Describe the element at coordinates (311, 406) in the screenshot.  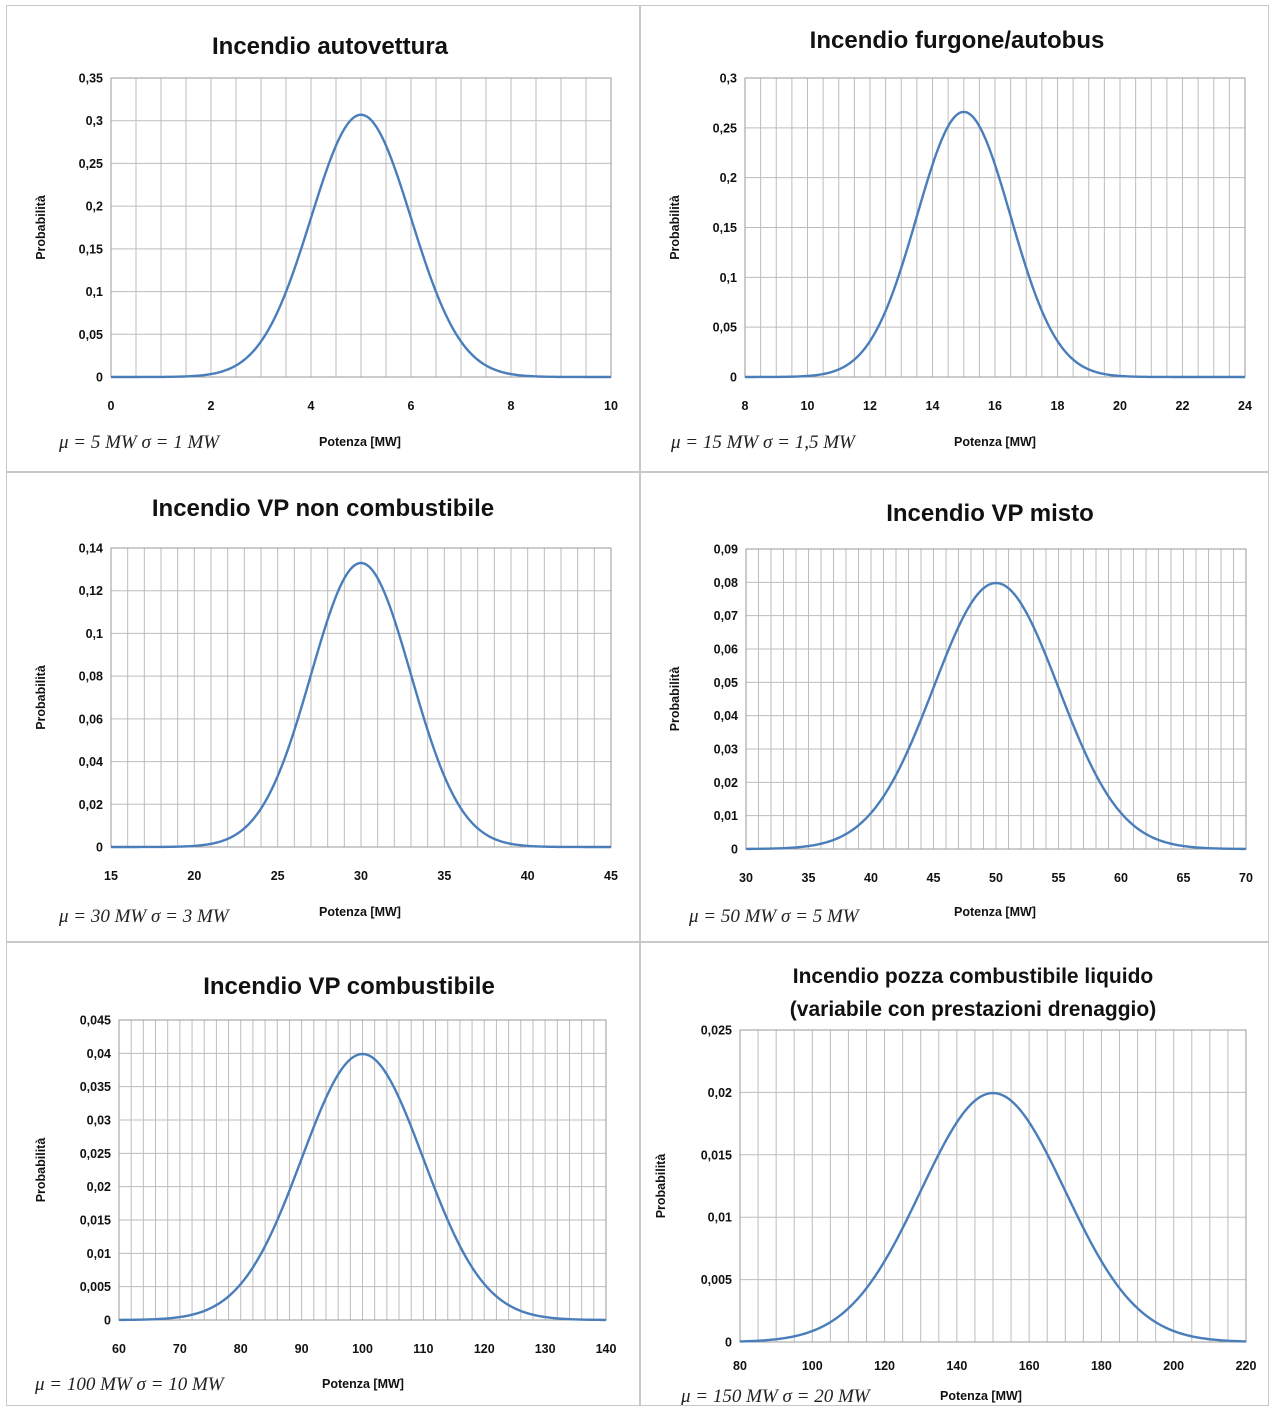
I see `x-tick-label: 4` at that location.